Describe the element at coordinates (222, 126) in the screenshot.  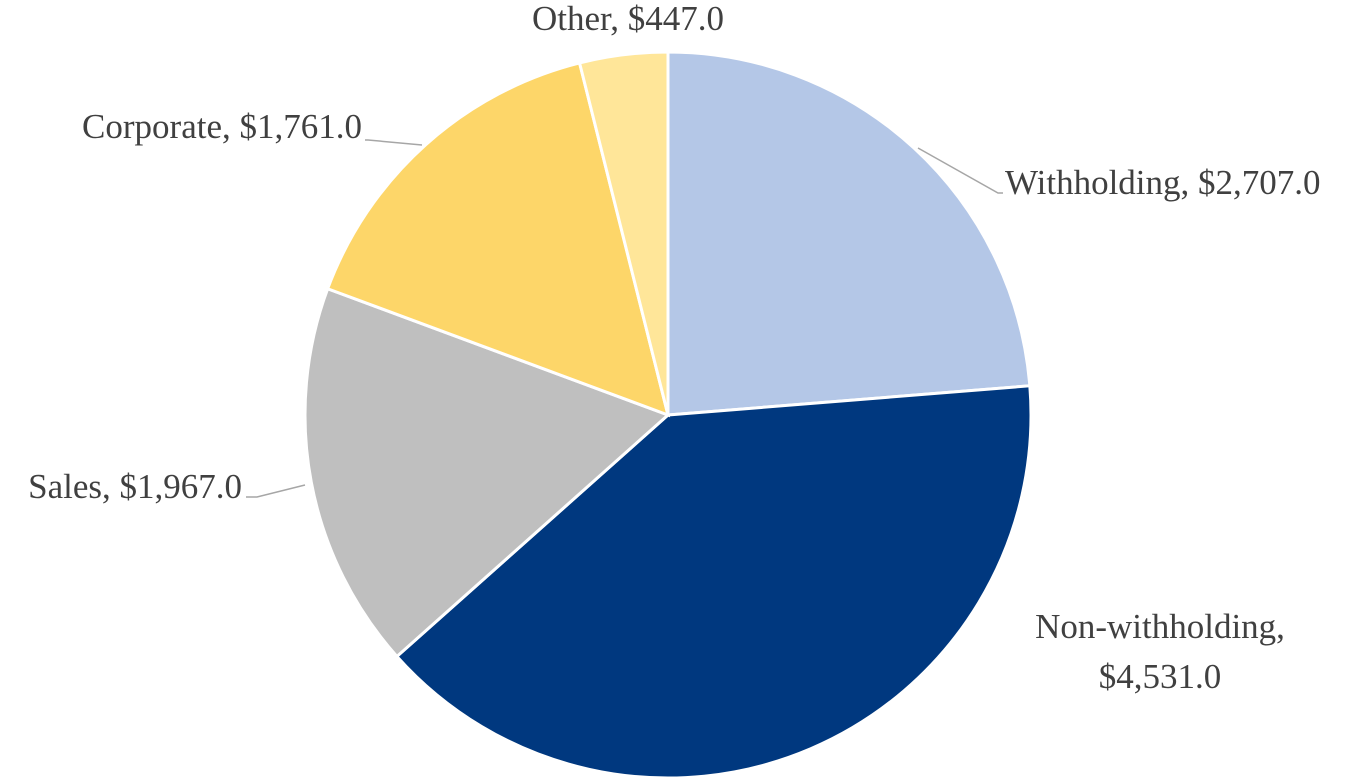
I see `data-label: Corporate, $1,761.0` at that location.